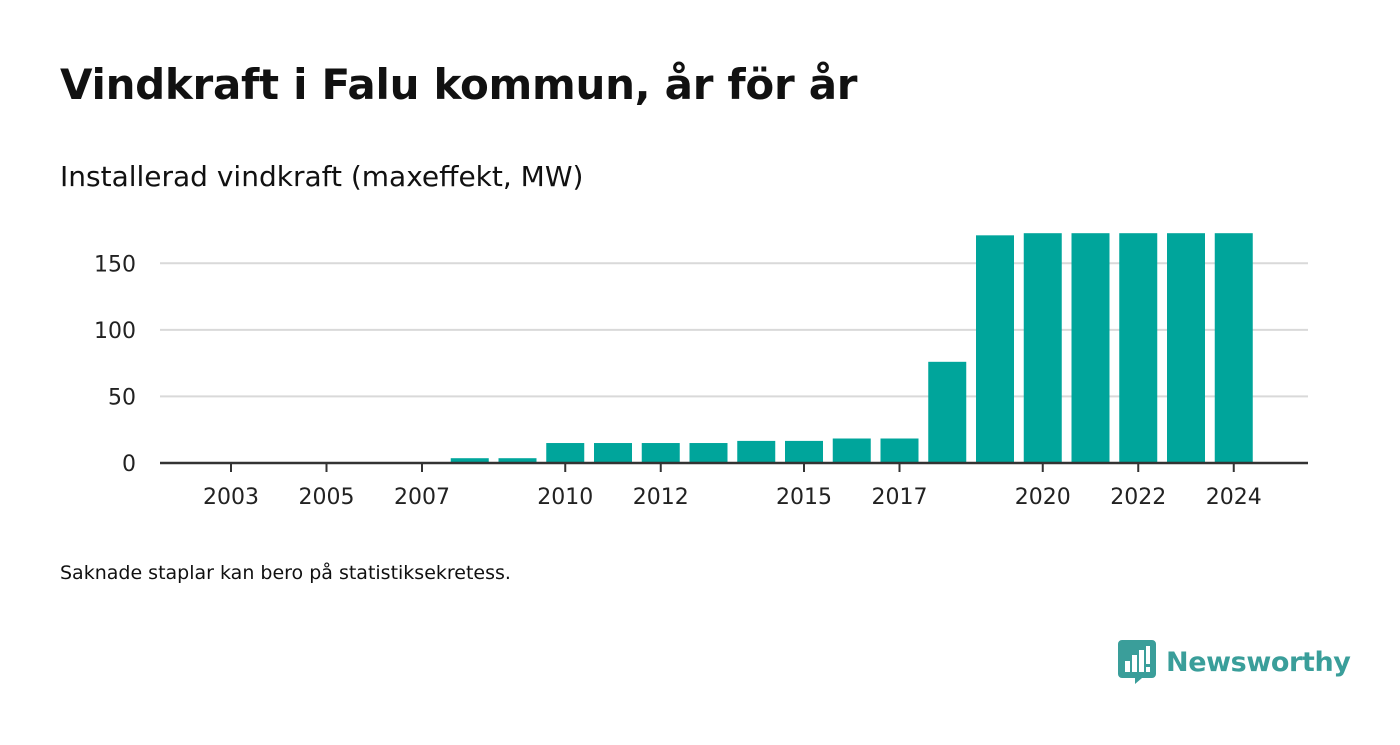  I want to click on x-axis-ticks: 2003 2005 2007 2010 2012 2015 2017 2020 2022 2024, so click(732, 486).